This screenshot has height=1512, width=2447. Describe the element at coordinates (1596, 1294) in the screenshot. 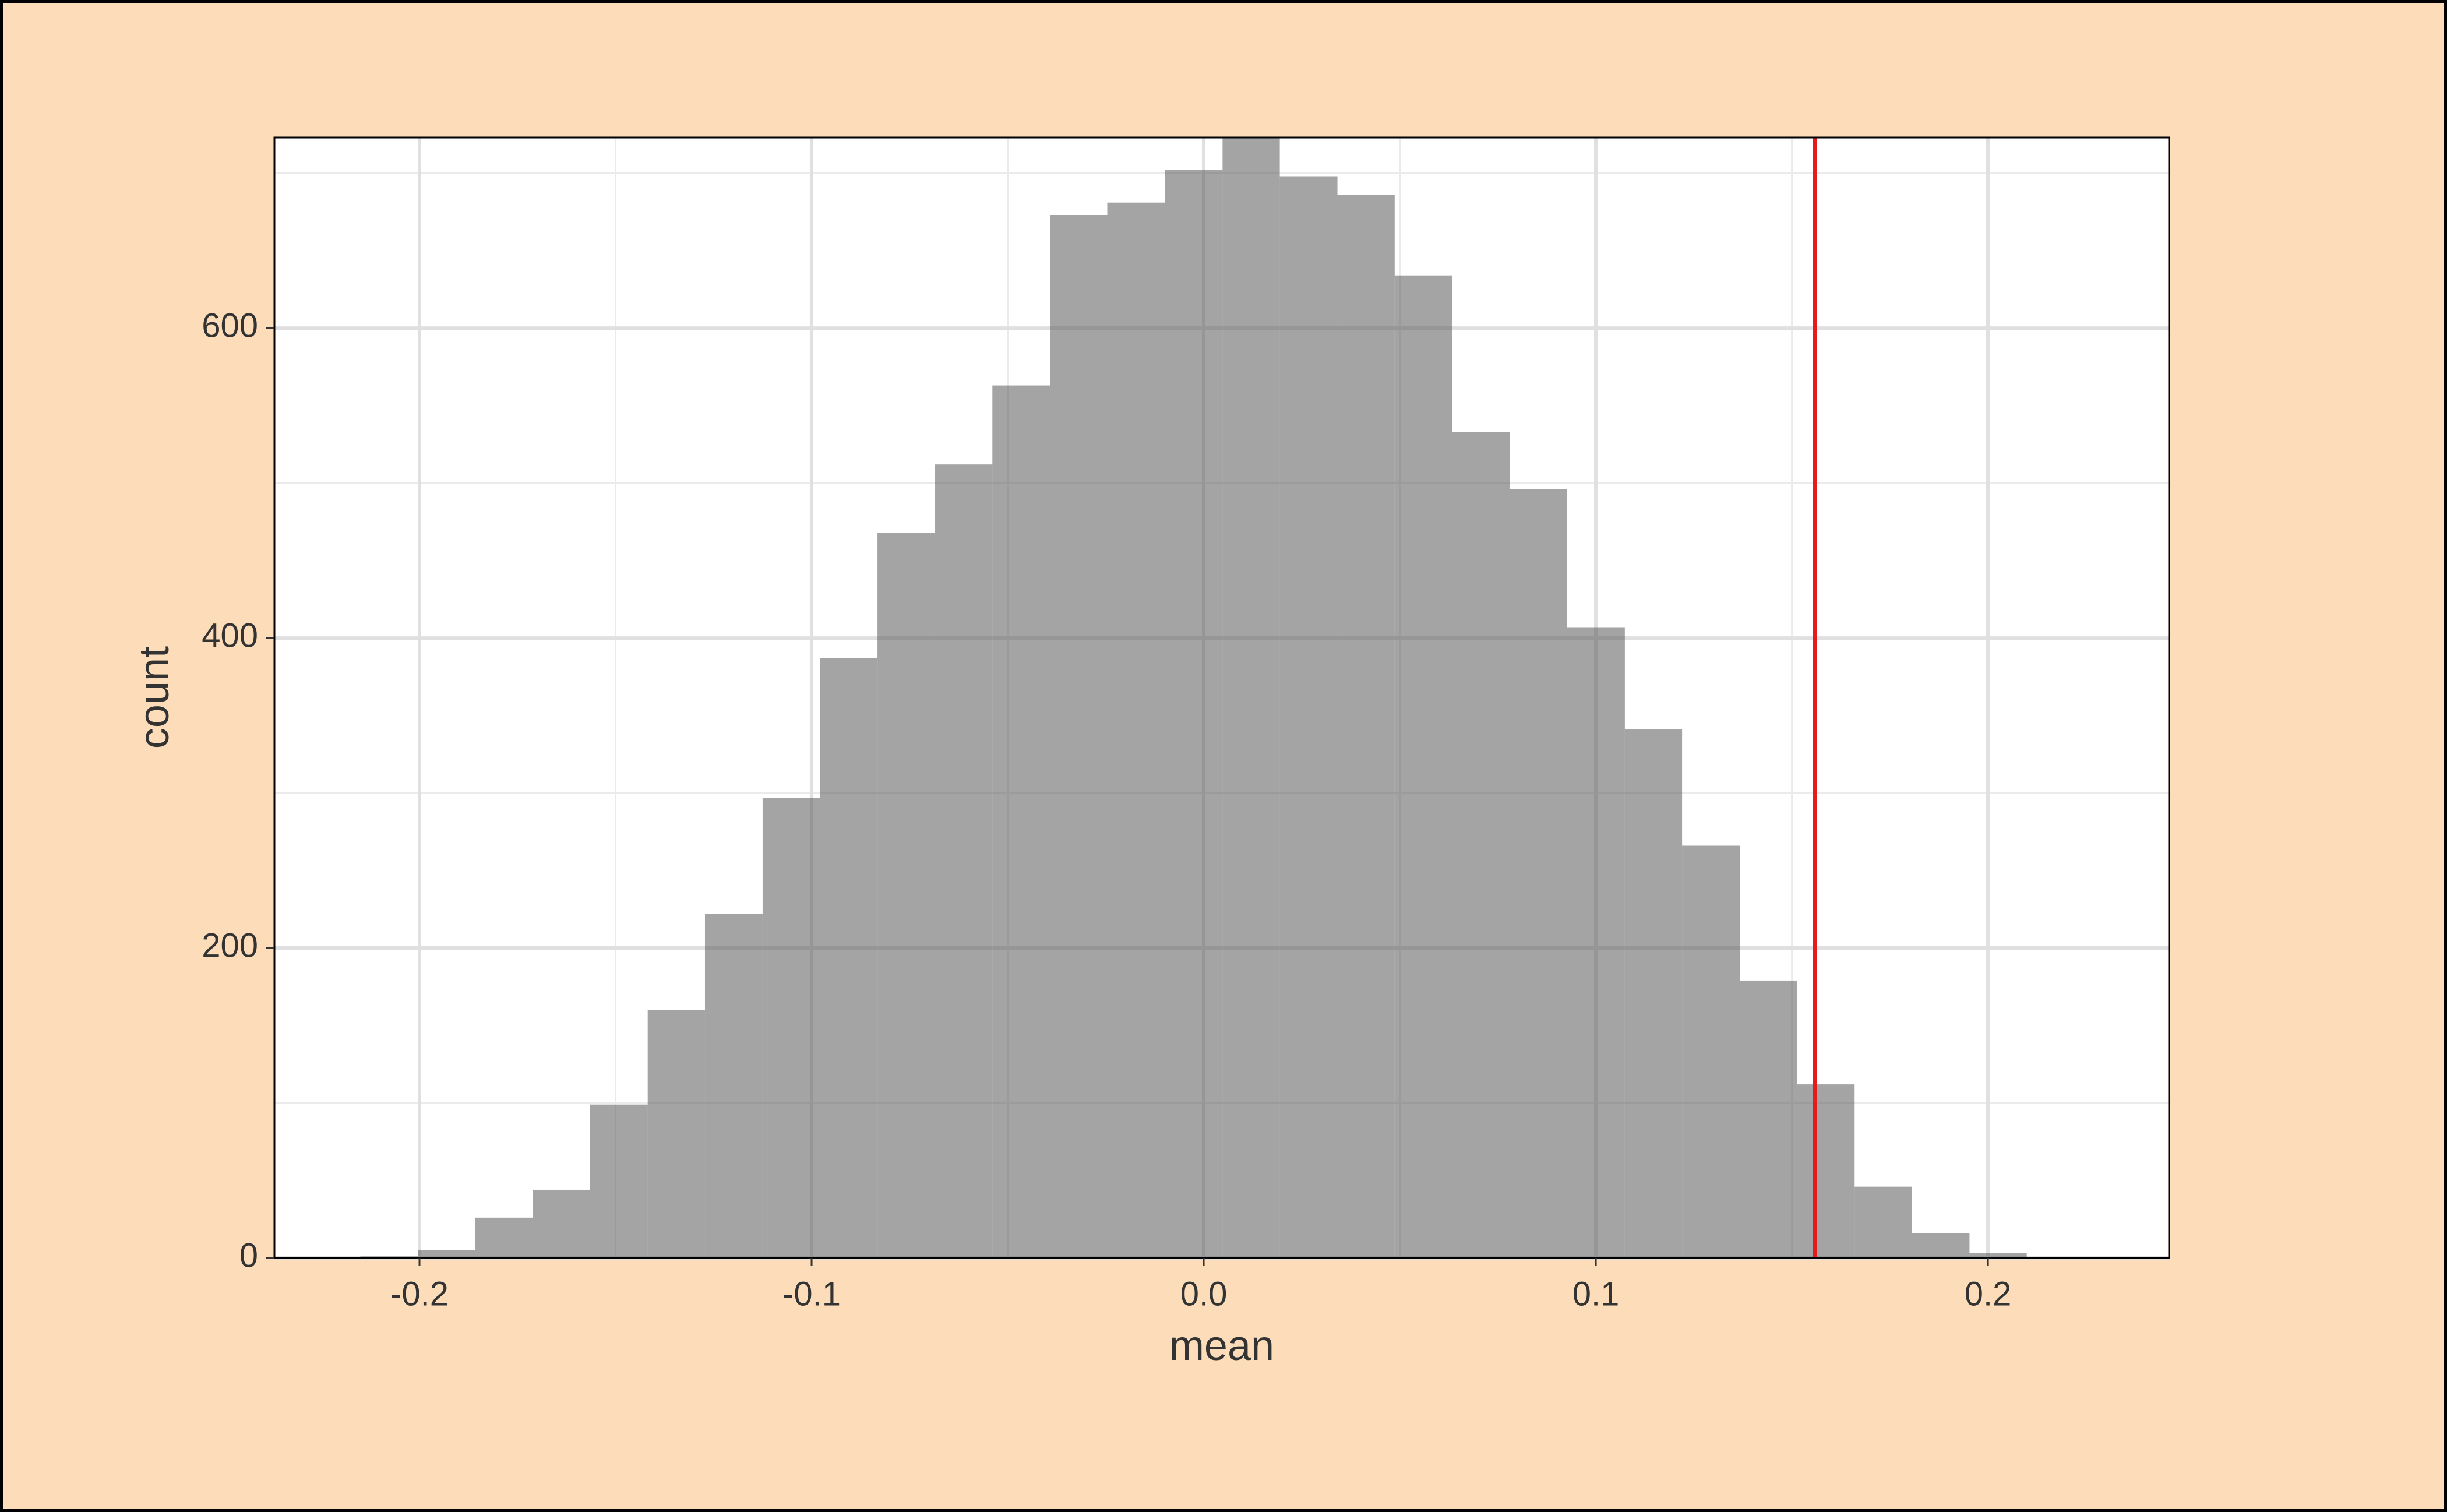

I see `x-tick-label: 0.1` at that location.